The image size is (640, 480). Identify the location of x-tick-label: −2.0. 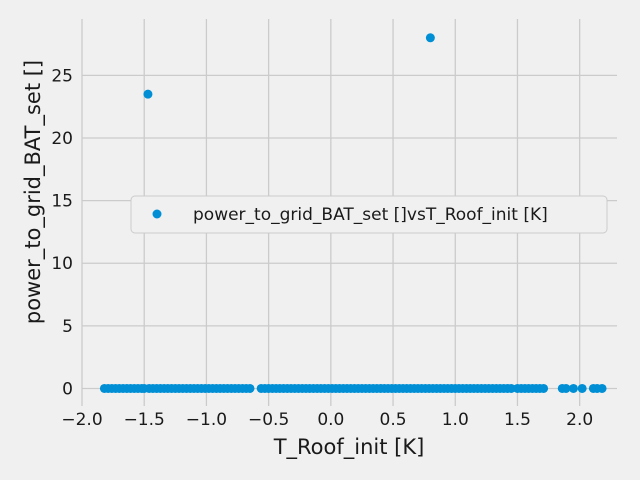
(81, 420).